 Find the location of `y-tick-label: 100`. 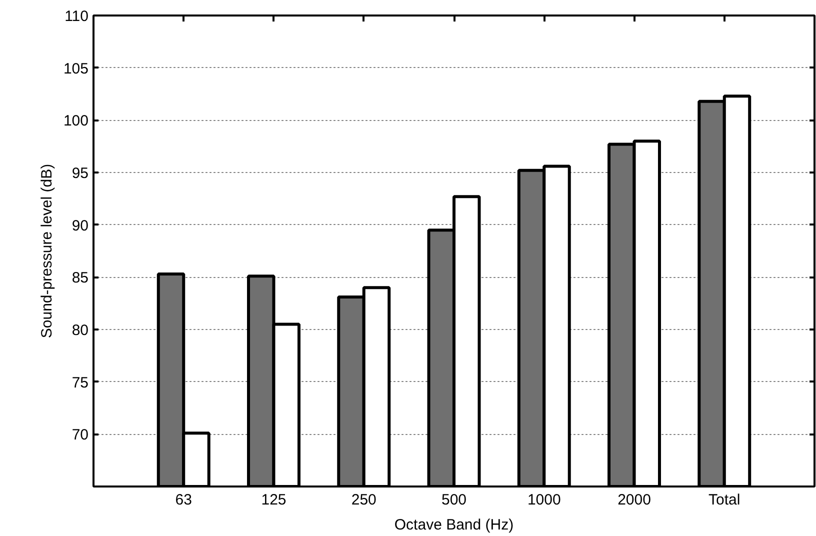

y-tick-label: 100 is located at coordinates (76, 121).